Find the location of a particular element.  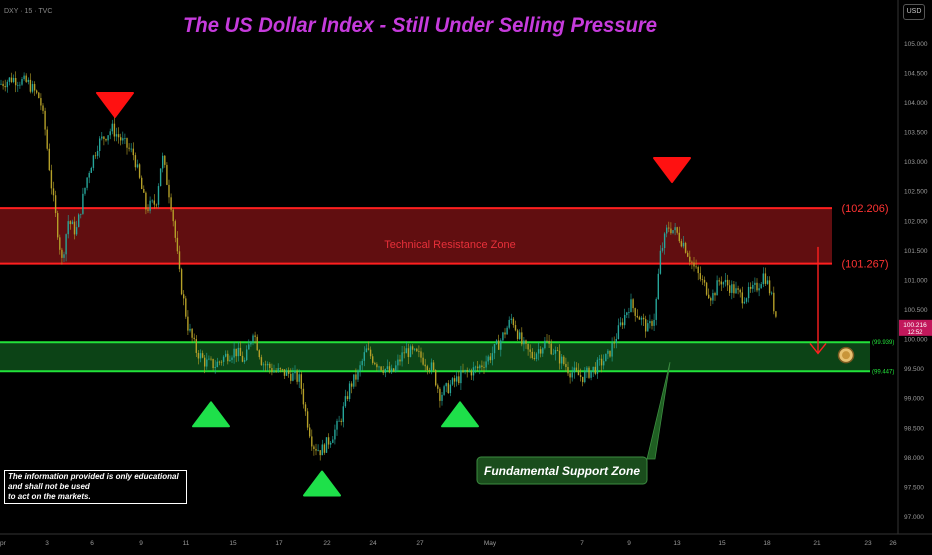

price-tick-label: 104.500 is located at coordinates (916, 73).